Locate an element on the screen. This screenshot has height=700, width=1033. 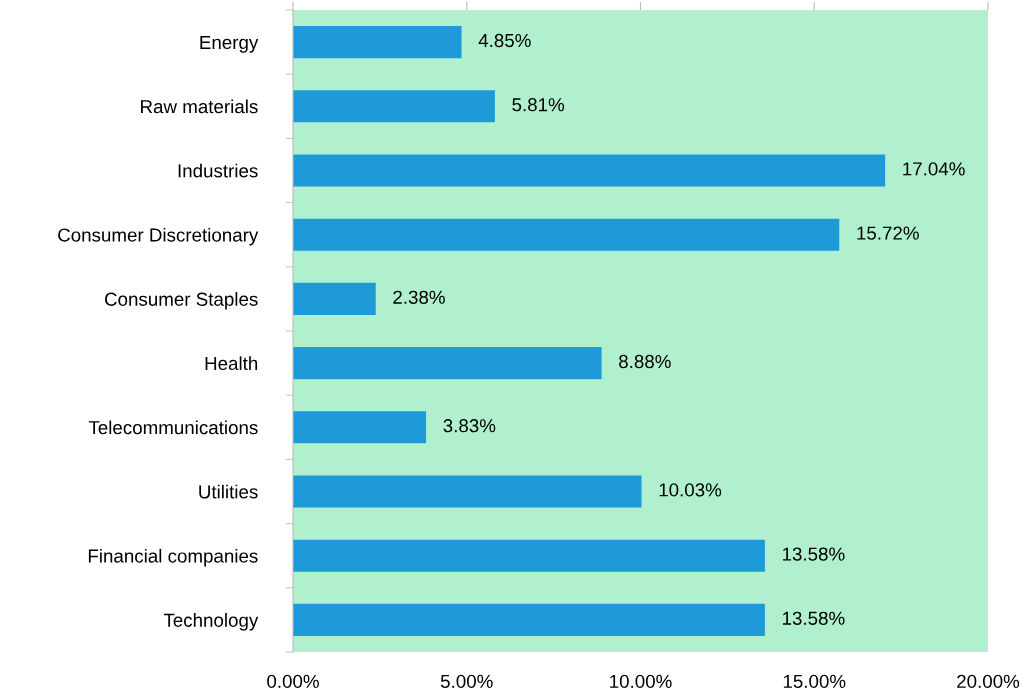
x-tick-label: 15.00% is located at coordinates (814, 681).